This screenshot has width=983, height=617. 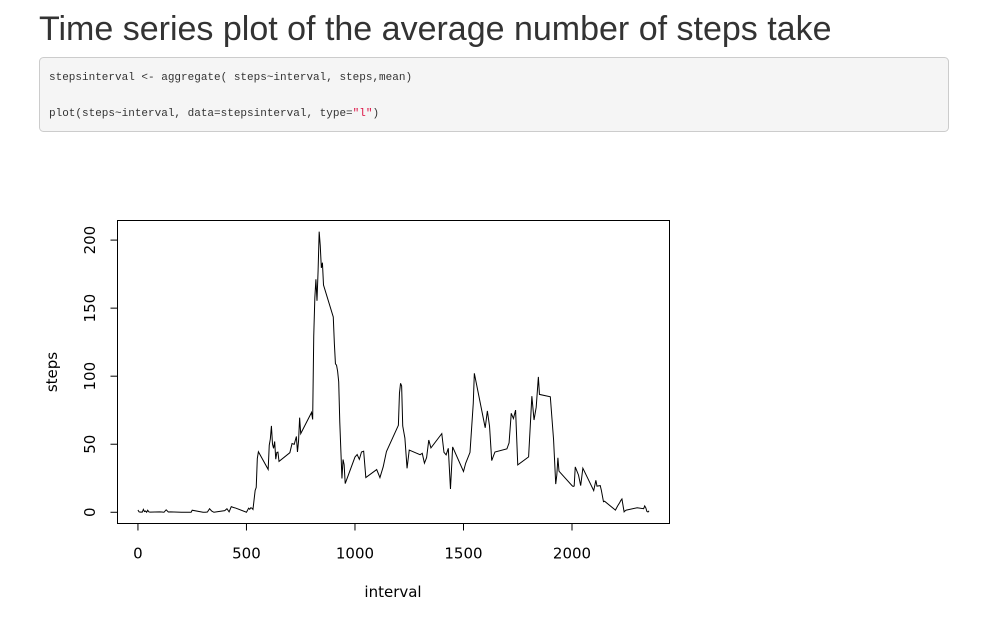 I want to click on y-tick-label: 50, so click(x=90, y=444).